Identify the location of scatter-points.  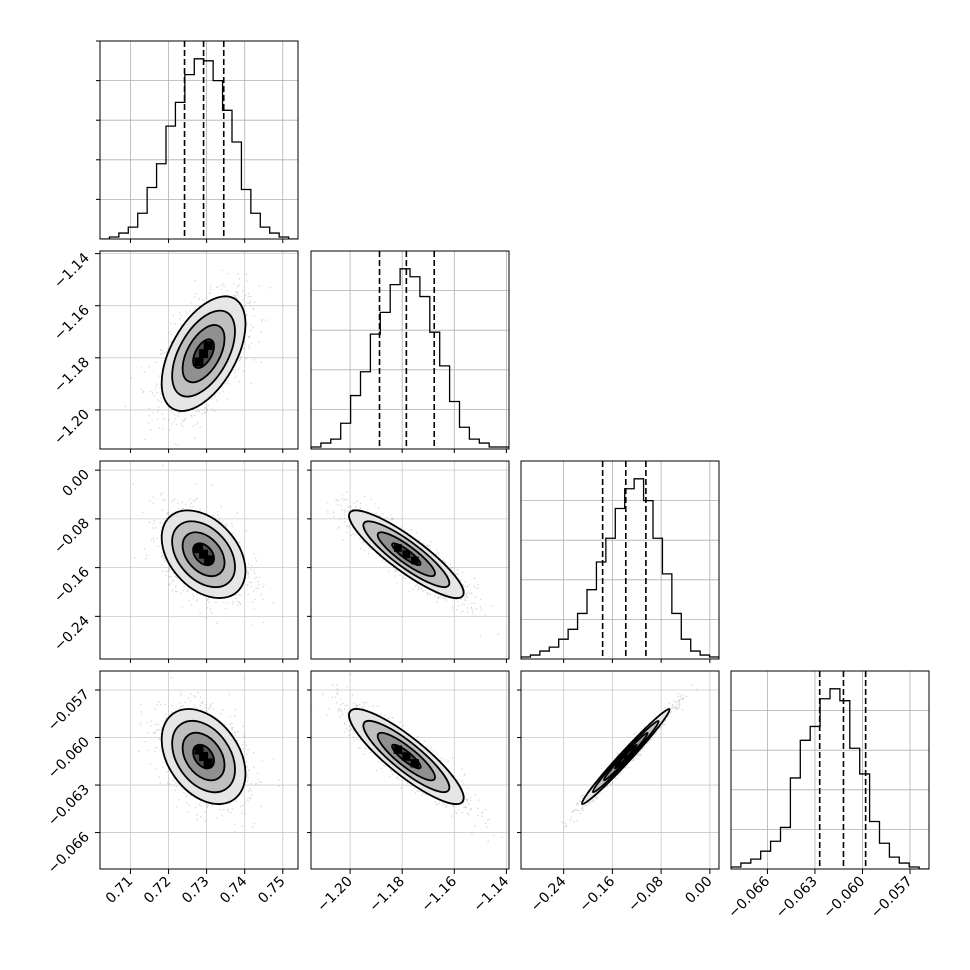
(197, 357).